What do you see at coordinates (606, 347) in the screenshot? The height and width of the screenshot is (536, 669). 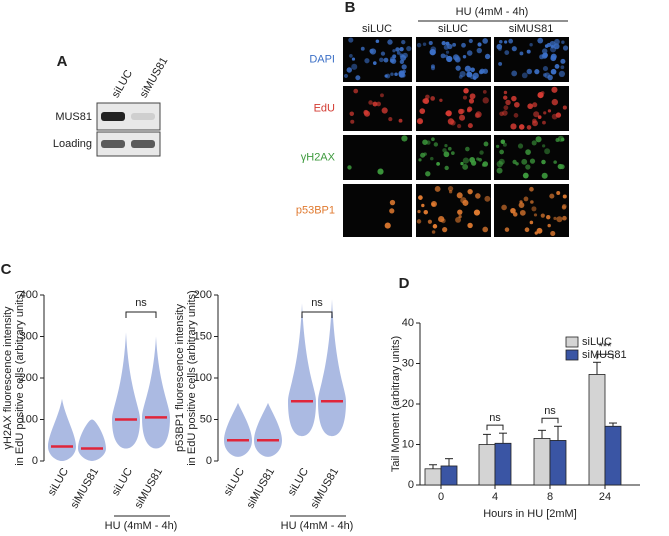 I see `annotation: ***` at bounding box center [606, 347].